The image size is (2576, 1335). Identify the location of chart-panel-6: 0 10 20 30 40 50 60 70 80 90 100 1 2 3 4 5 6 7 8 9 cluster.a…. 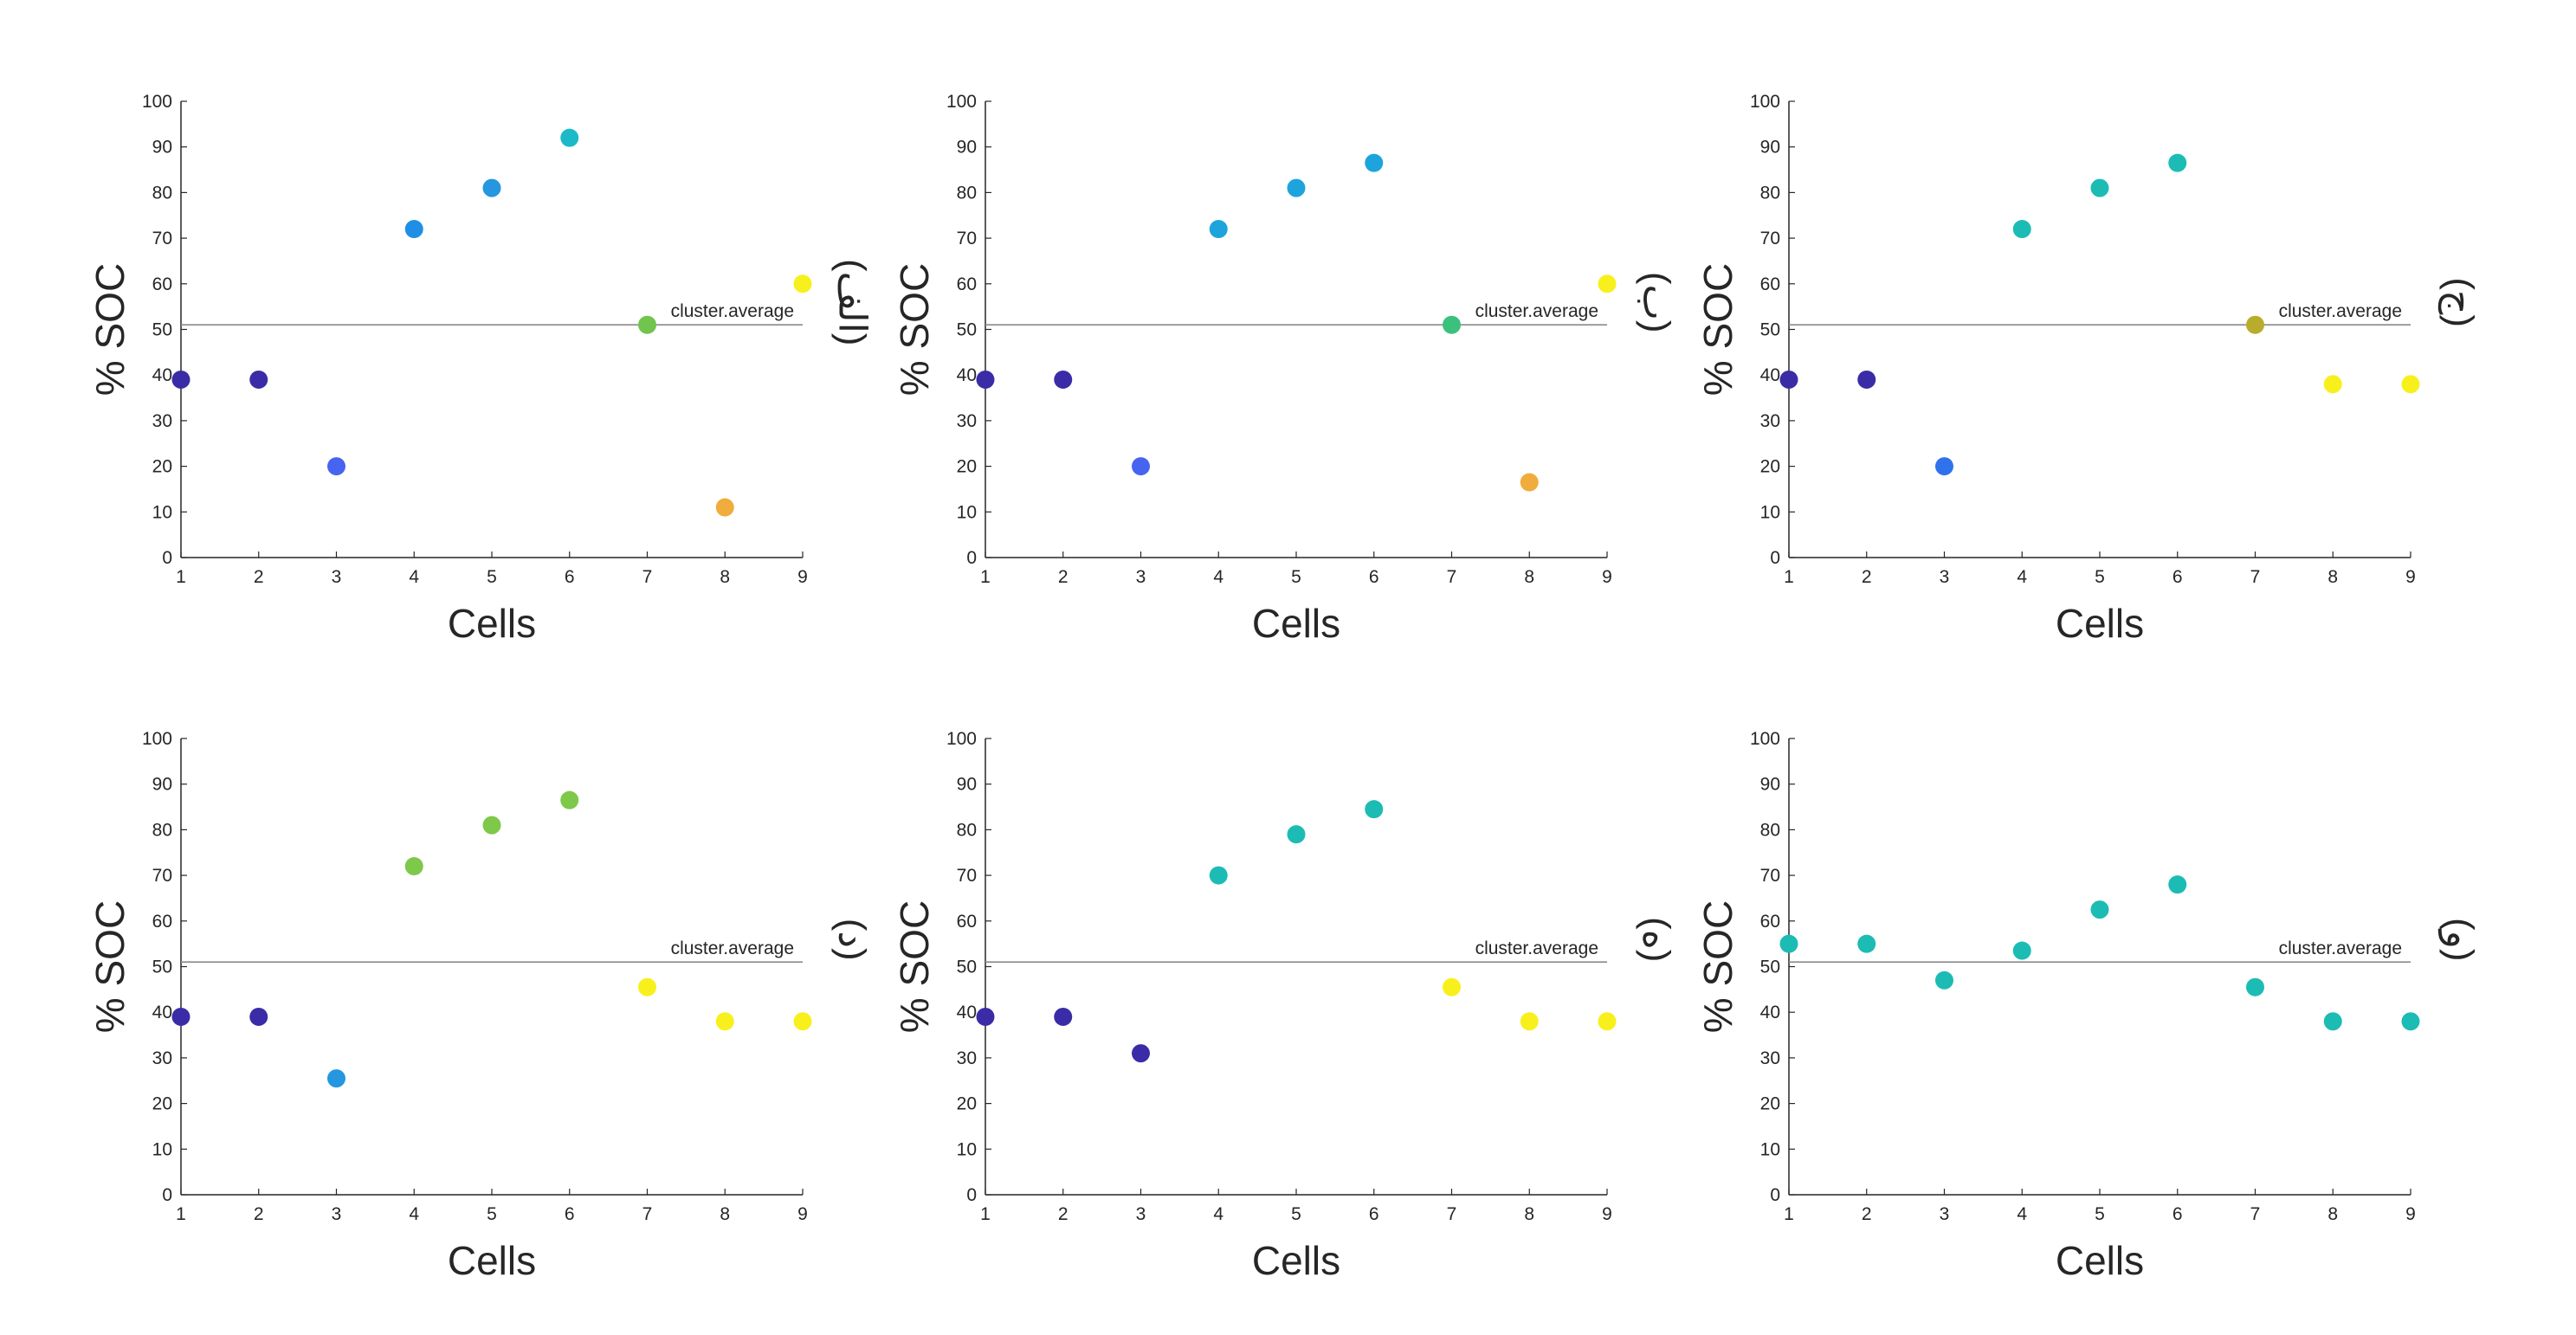
(2088, 1006).